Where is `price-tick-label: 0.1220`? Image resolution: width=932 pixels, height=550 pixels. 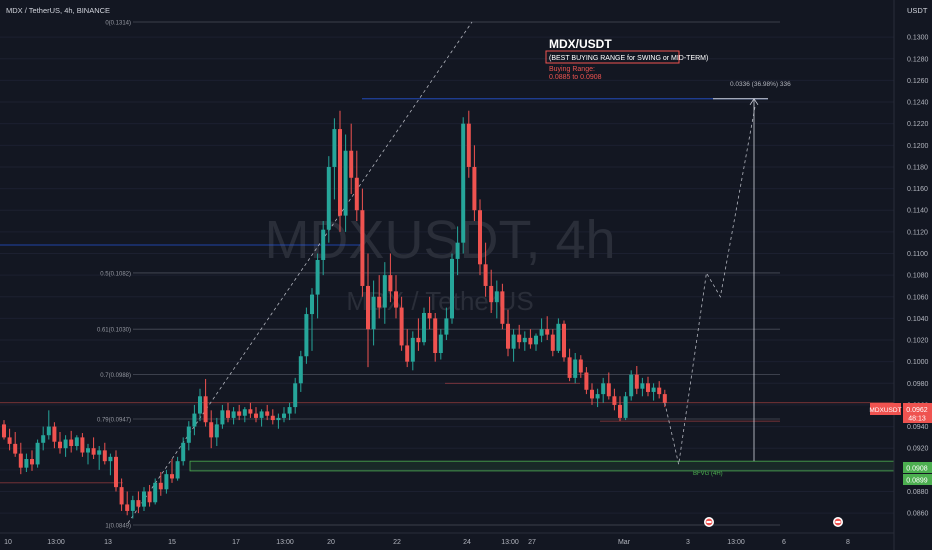
price-tick-label: 0.1220 is located at coordinates (918, 124).